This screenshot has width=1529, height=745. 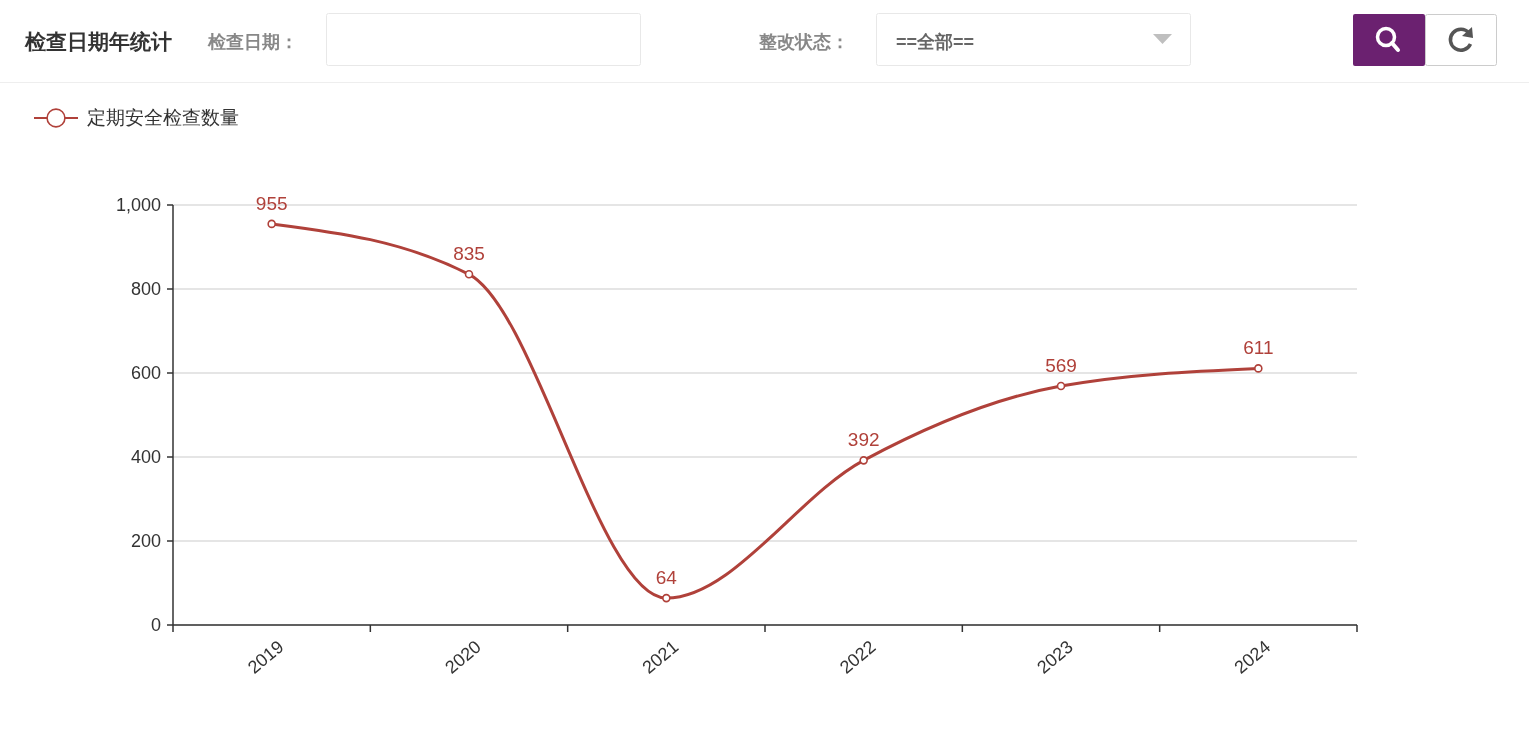 What do you see at coordinates (935, 42) in the screenshot?
I see `text: ==全部==` at bounding box center [935, 42].